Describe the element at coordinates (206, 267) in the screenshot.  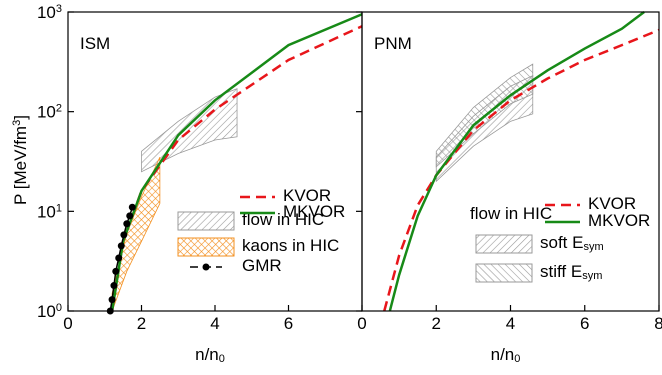
I see `legend-marker` at that location.